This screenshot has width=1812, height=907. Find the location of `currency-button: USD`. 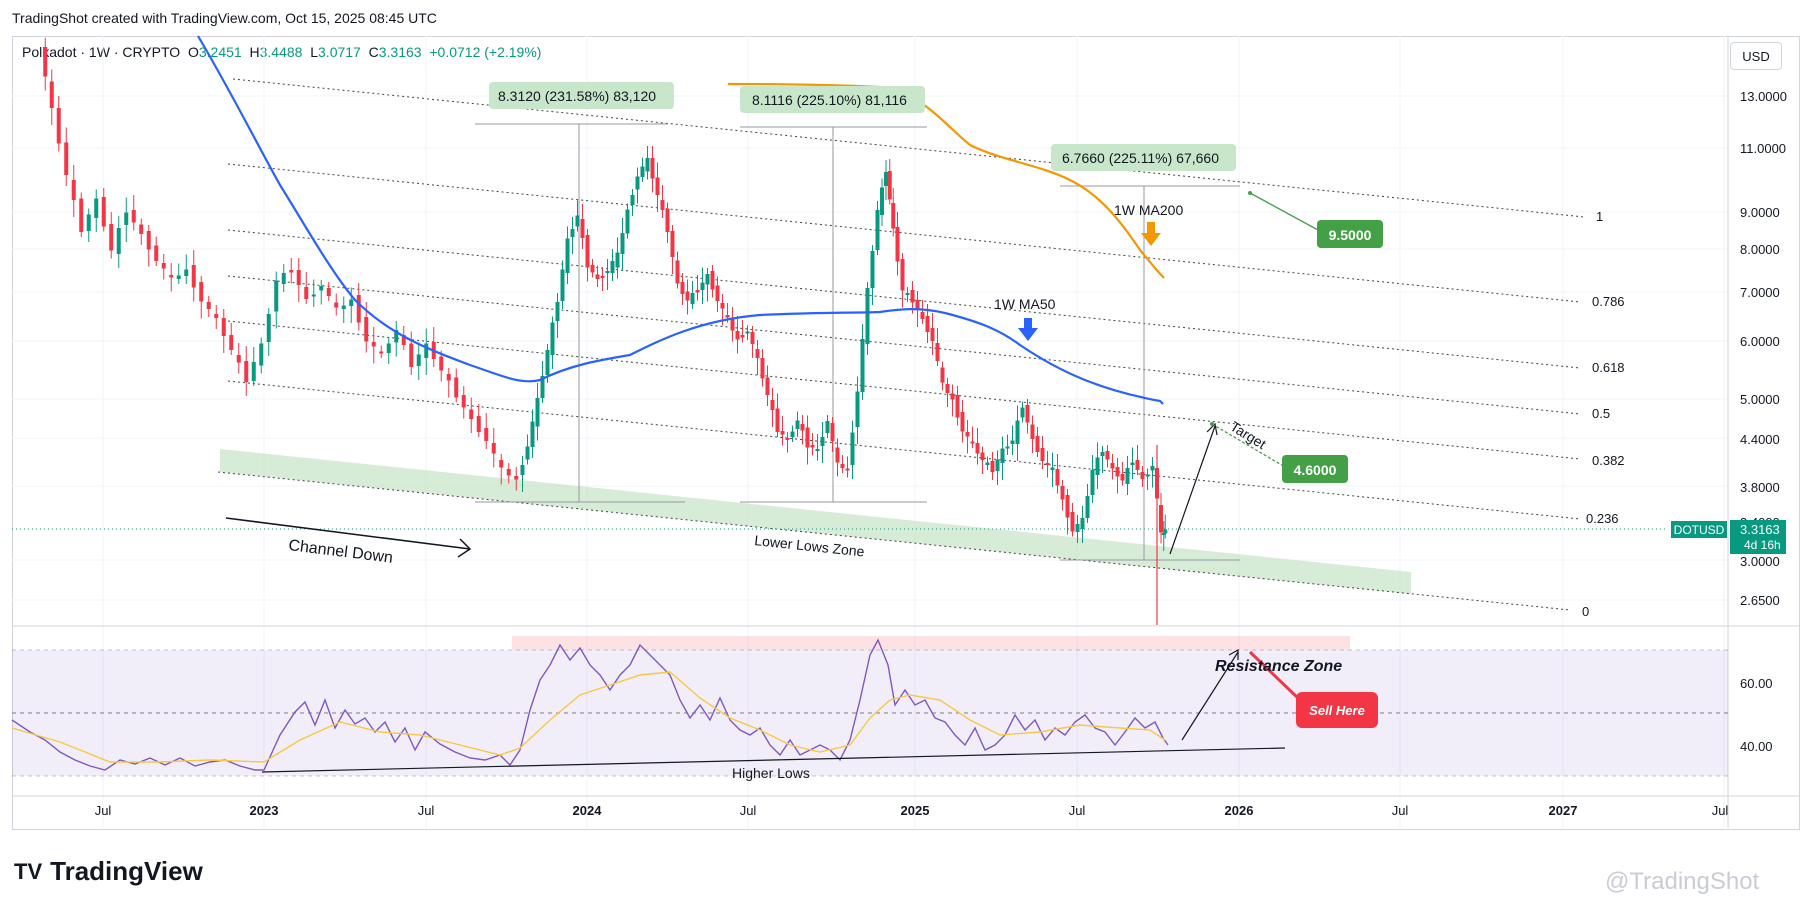

currency-button: USD is located at coordinates (1756, 56).